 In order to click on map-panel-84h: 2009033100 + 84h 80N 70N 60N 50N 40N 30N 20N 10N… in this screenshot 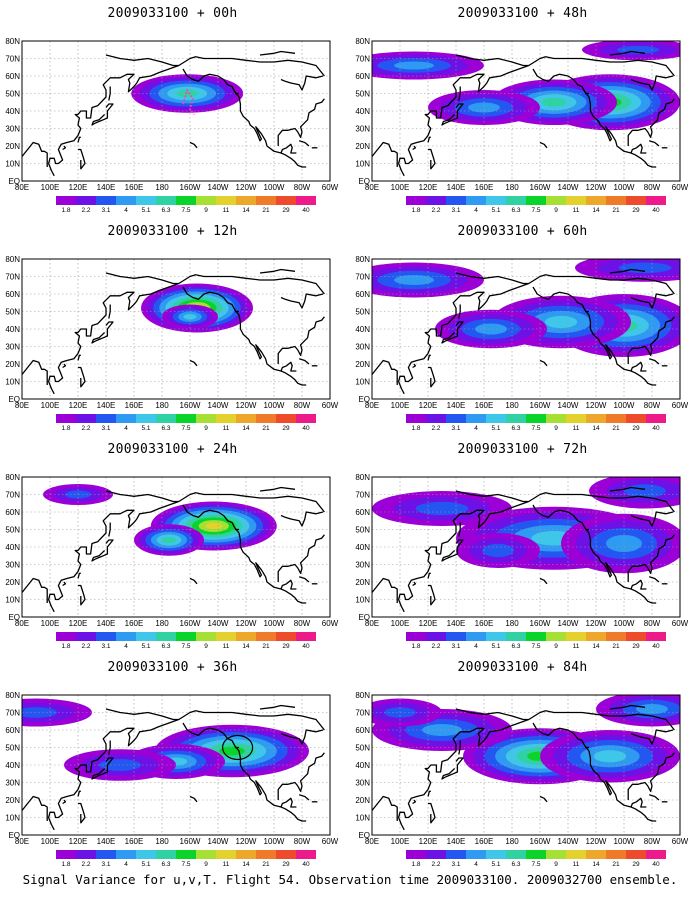, I will do `click(522, 763)`.